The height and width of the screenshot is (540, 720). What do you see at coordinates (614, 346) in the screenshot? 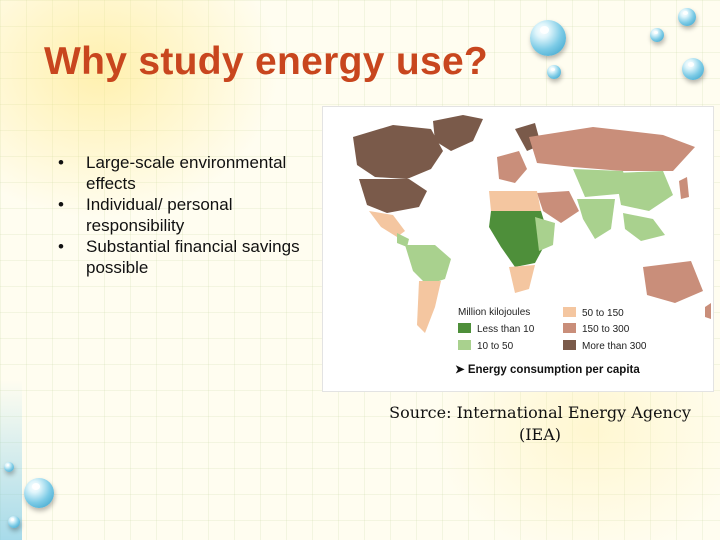
I see `legend-label: More than 300` at bounding box center [614, 346].